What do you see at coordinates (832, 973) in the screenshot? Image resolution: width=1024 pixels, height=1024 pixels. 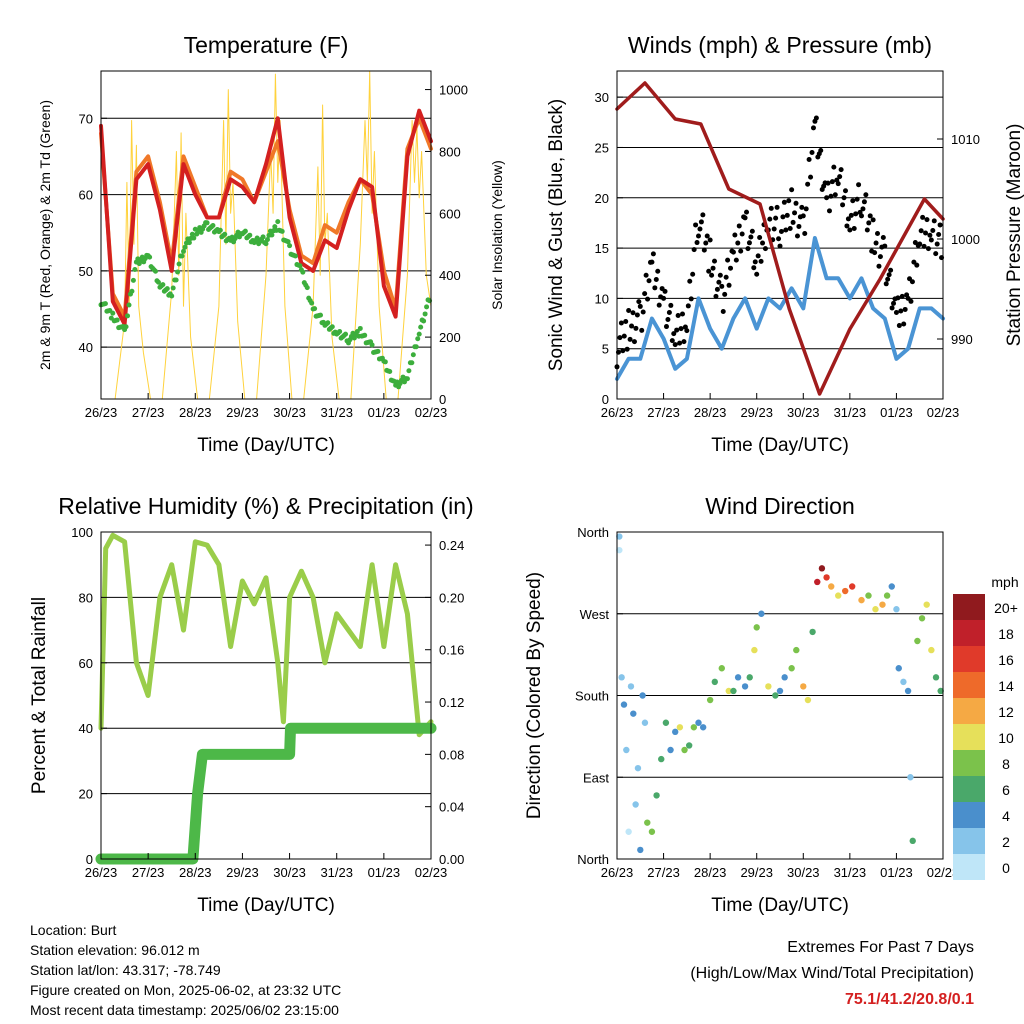 I see `extremes-subtitle: (High/Low/Max Wind/Total Precipitation)` at bounding box center [832, 973].